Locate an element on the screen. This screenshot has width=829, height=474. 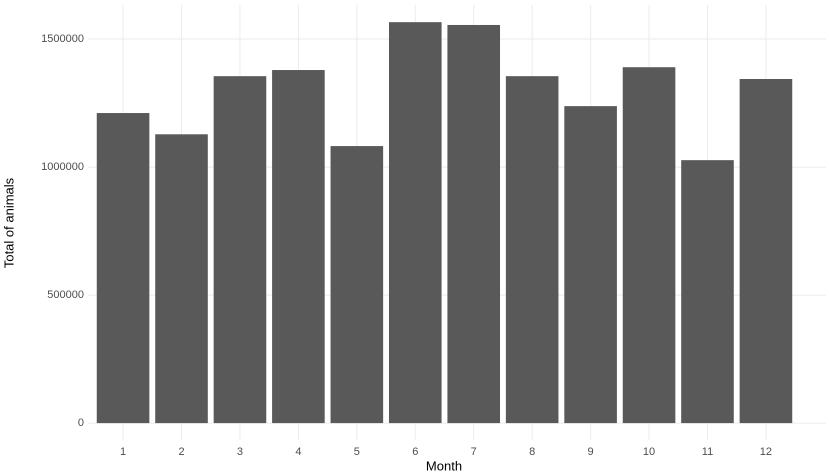
x-tick-label: 1 is located at coordinates (123, 452).